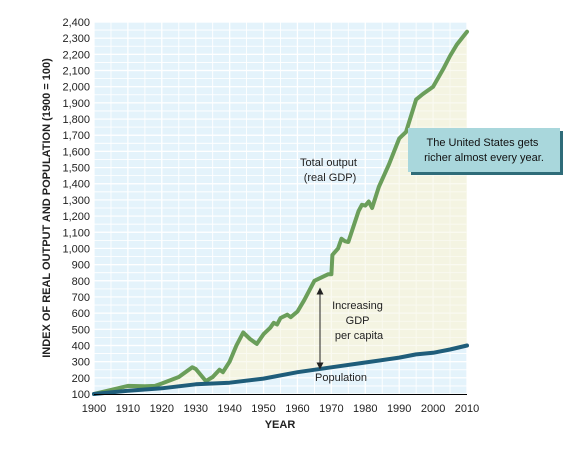 This screenshot has width=566, height=460. What do you see at coordinates (76, 249) in the screenshot?
I see `y-tick-label: 1,000` at bounding box center [76, 249].